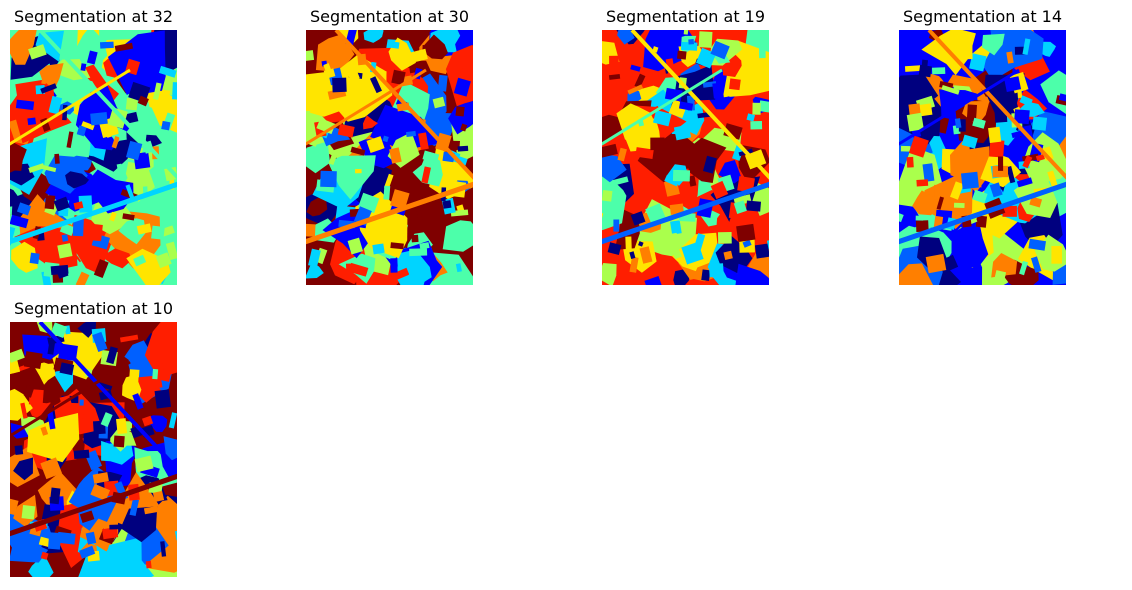  Describe the element at coordinates (685, 16) in the screenshot. I see `panel-title: Segmentation at 19` at that location.